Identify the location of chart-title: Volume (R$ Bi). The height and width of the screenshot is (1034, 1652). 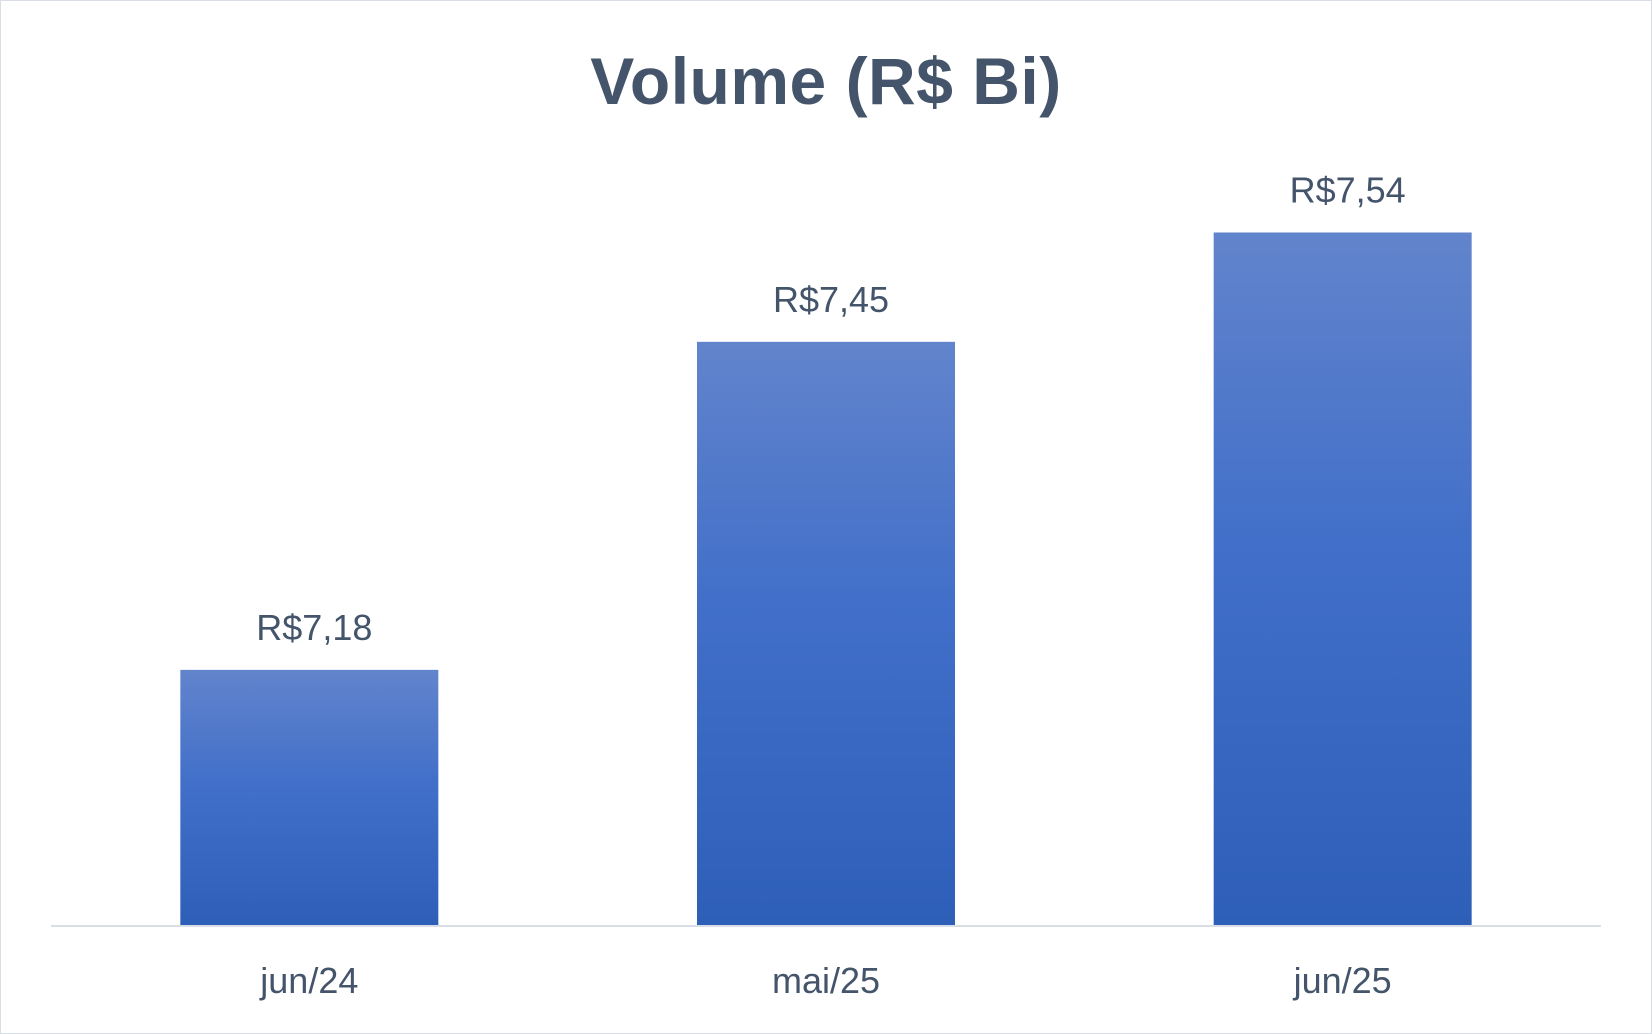
(826, 81).